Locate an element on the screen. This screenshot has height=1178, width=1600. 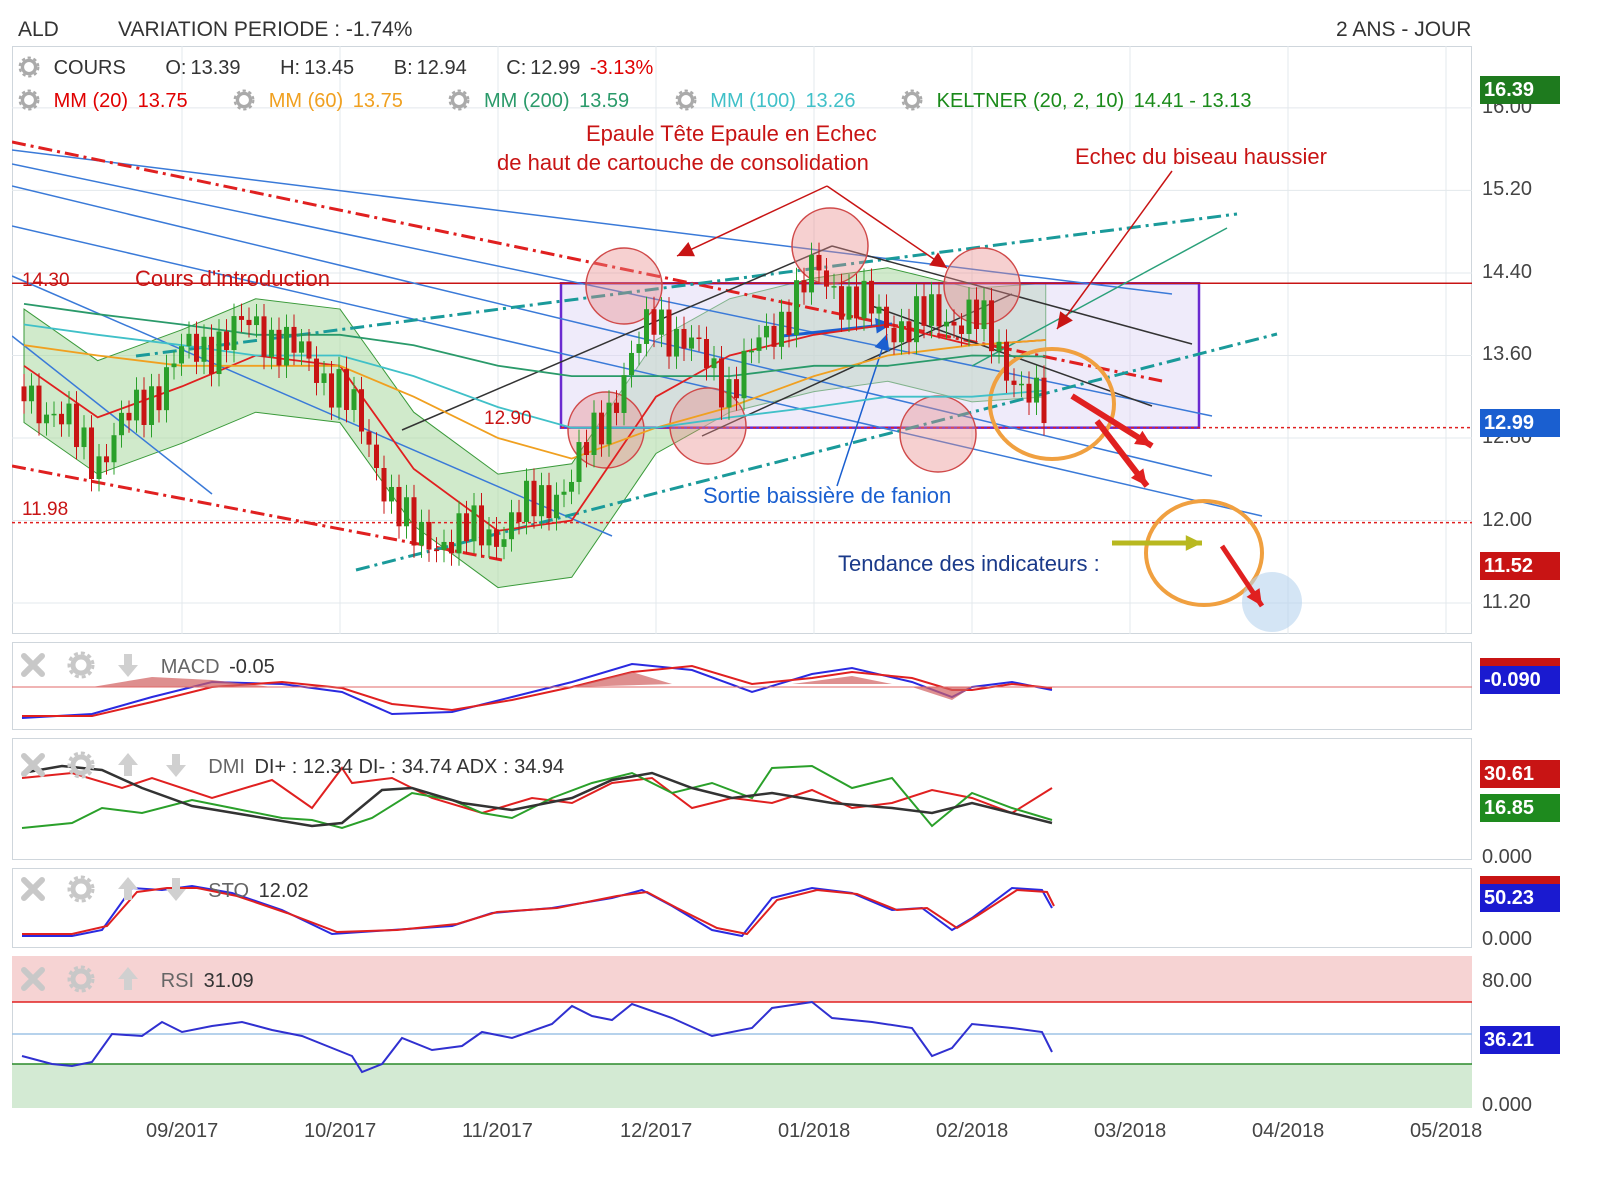
cours-label: COURS is located at coordinates (89, 68).